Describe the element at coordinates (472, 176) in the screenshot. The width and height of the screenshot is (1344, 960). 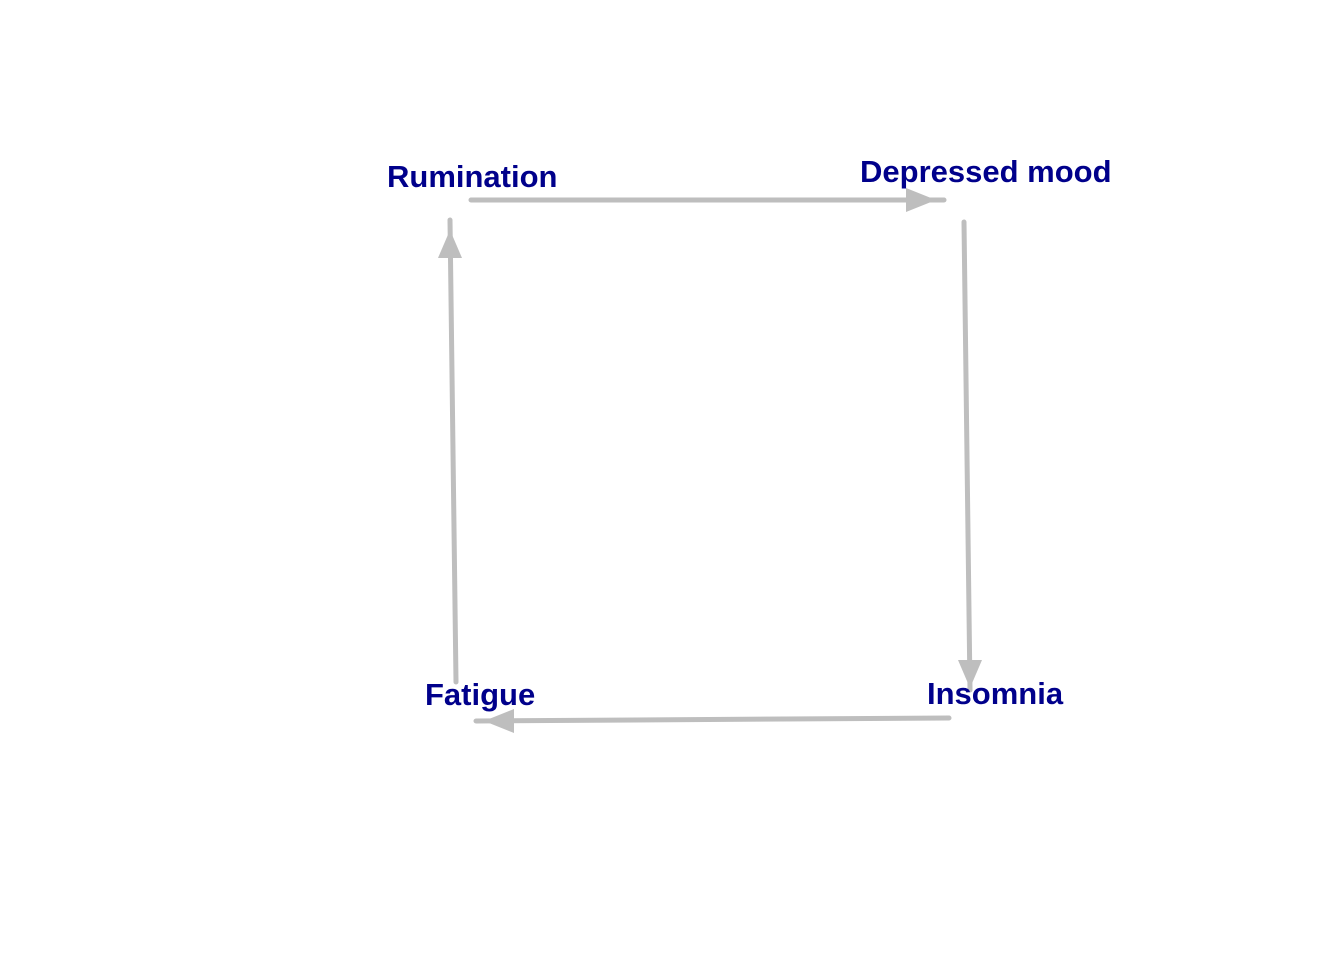
I see `node-label-rumination: Rumination` at that location.